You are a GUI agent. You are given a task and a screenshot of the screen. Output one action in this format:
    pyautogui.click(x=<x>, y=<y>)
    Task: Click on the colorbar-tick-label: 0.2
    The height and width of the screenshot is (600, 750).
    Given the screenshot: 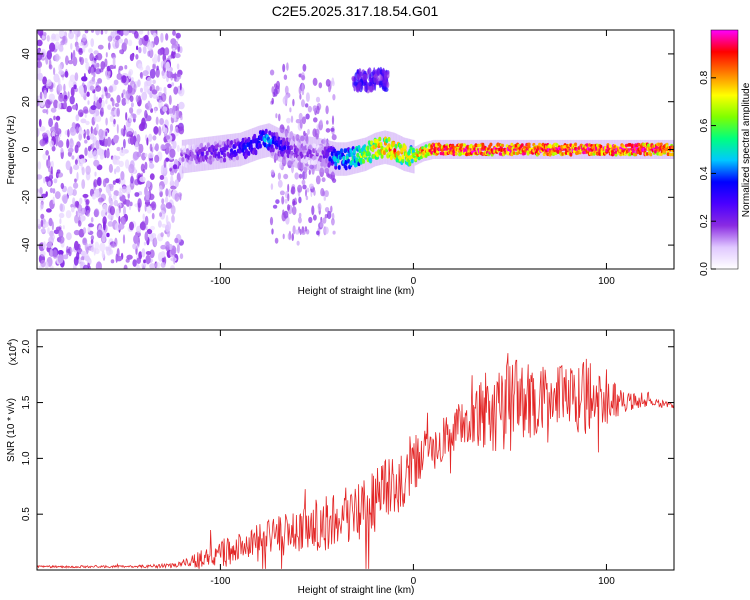 What is the action you would take?
    pyautogui.click(x=704, y=221)
    